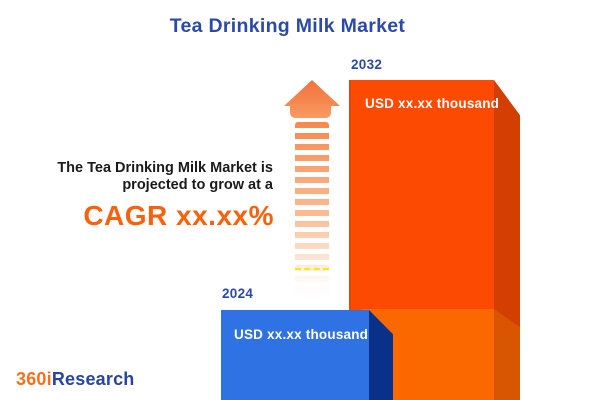 The image size is (600, 400). Describe the element at coordinates (367, 64) in the screenshot. I see `bar-2032-year-label: 2032` at that location.